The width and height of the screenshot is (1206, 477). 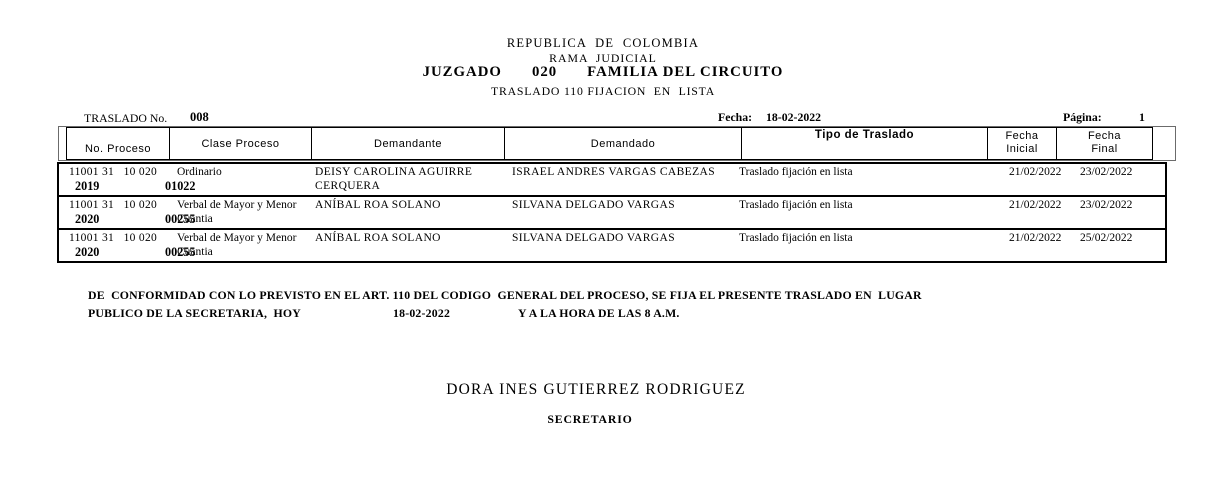 I want to click on column-header-clase: Clase Proceso, so click(x=241, y=143).